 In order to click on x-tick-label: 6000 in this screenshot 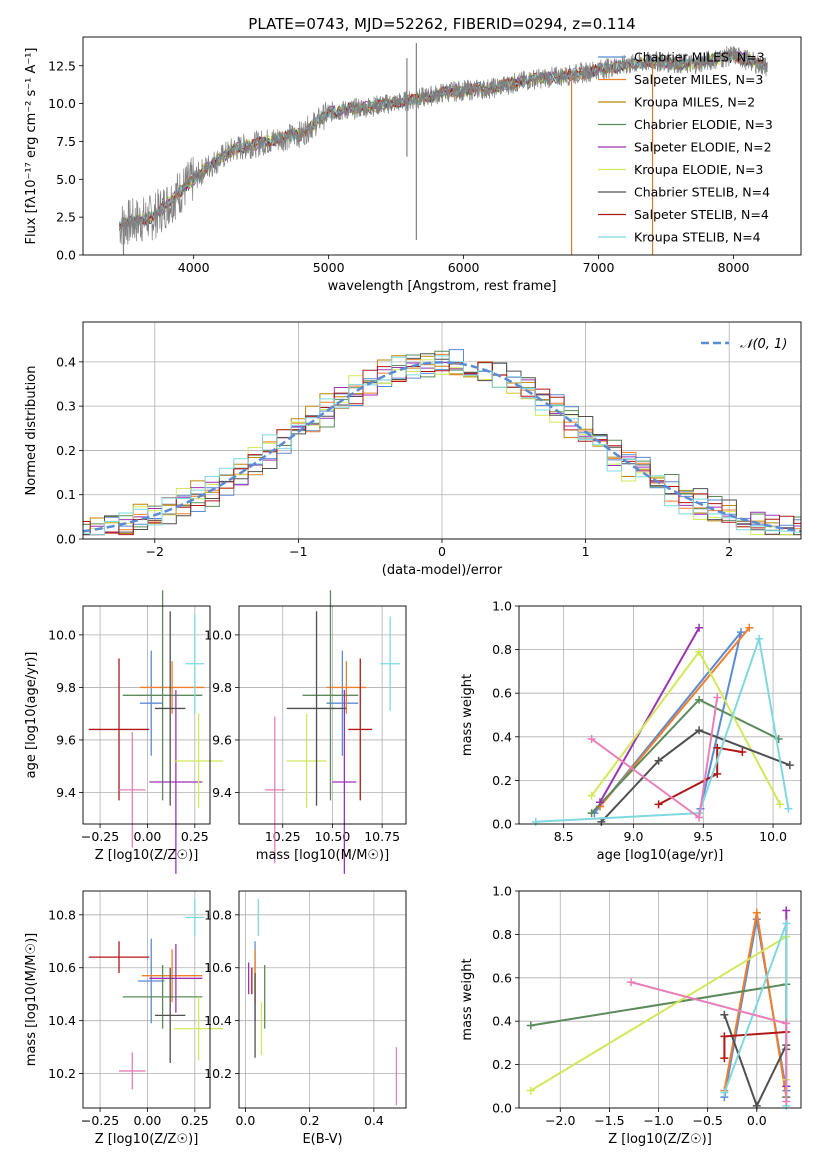, I will do `click(464, 267)`.